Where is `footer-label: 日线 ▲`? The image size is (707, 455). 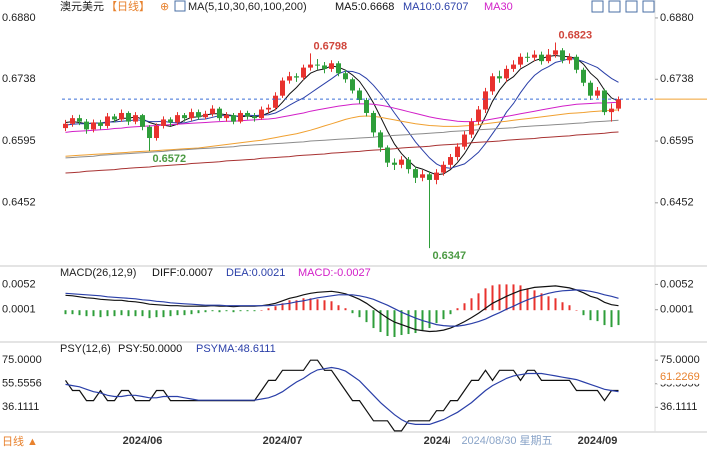 footer-label: 日线 ▲ is located at coordinates (20, 441).